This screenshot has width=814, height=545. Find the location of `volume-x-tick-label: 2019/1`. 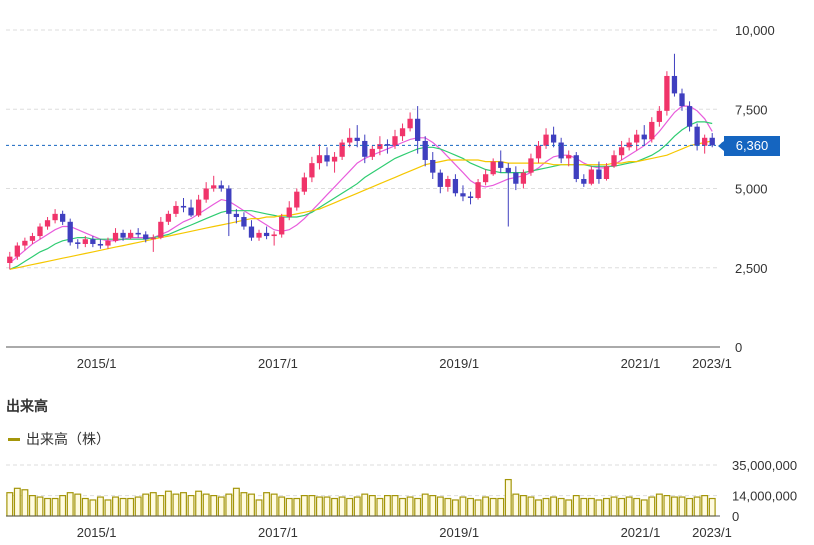

volume-x-tick-label: 2019/1 is located at coordinates (459, 532).